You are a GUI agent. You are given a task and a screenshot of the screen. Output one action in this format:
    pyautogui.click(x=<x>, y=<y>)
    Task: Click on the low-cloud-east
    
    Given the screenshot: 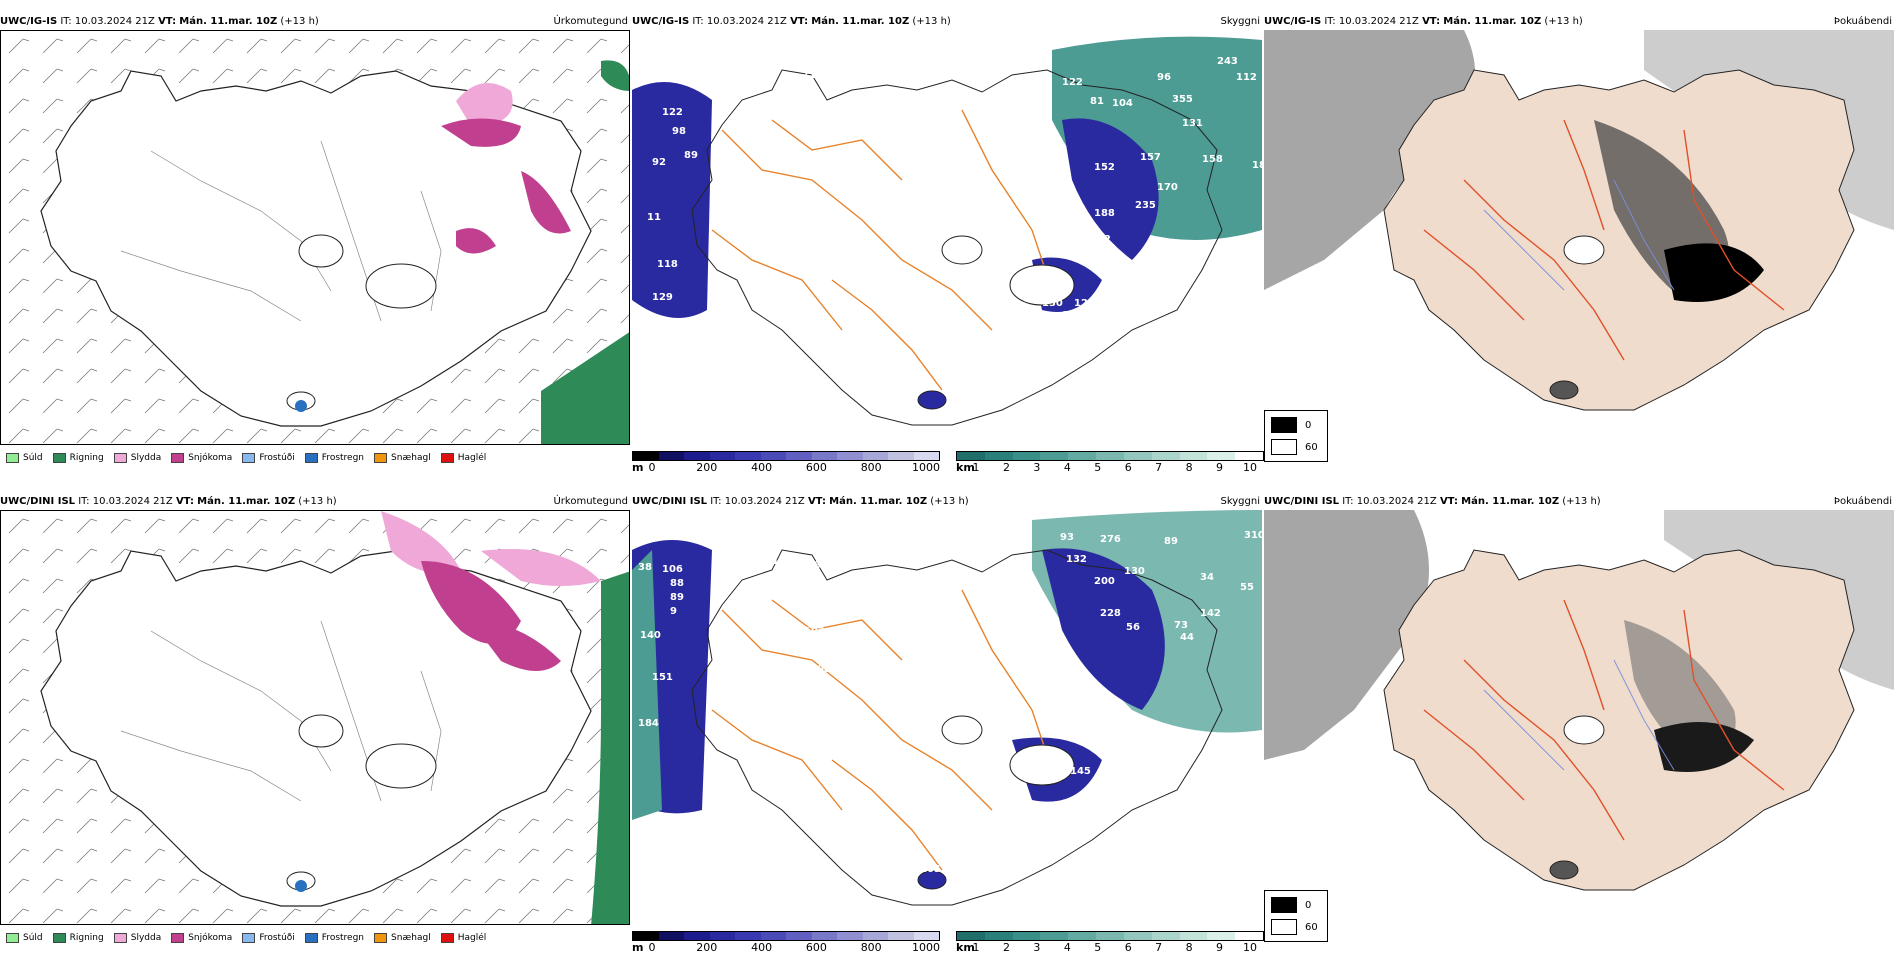 What is the action you would take?
    pyautogui.click(x=1103, y=629)
    